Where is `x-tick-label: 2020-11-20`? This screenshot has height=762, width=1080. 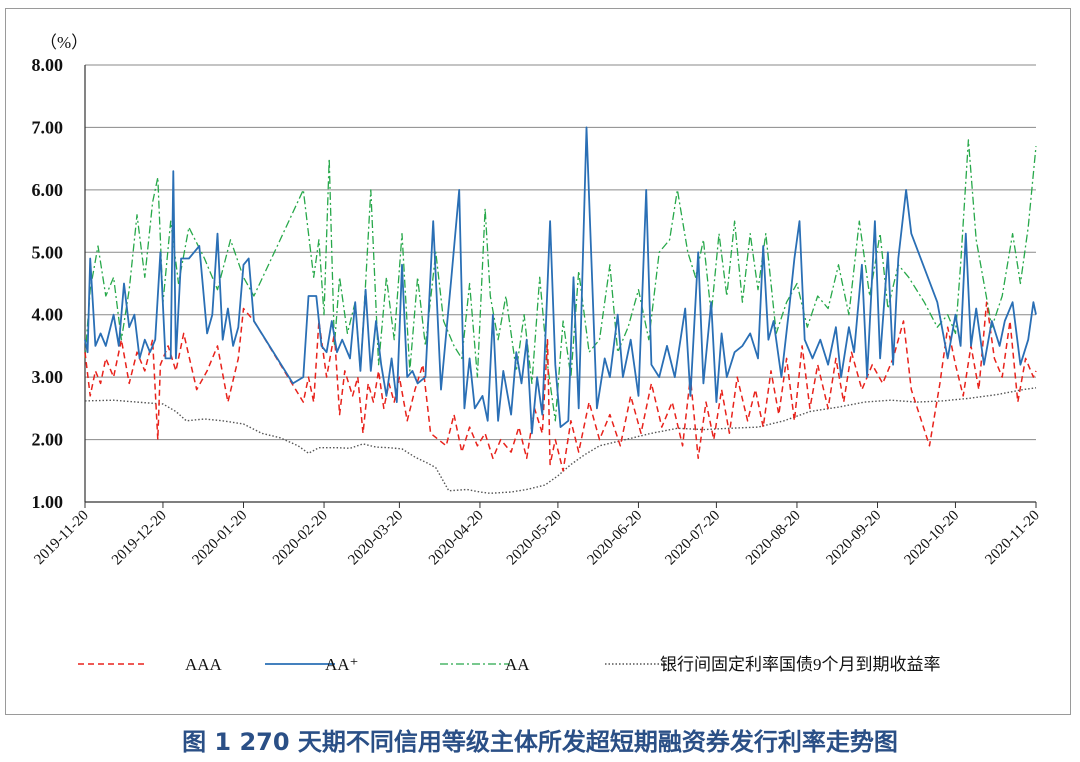
x-tick-label: 2020-11-20 is located at coordinates (1012, 538).